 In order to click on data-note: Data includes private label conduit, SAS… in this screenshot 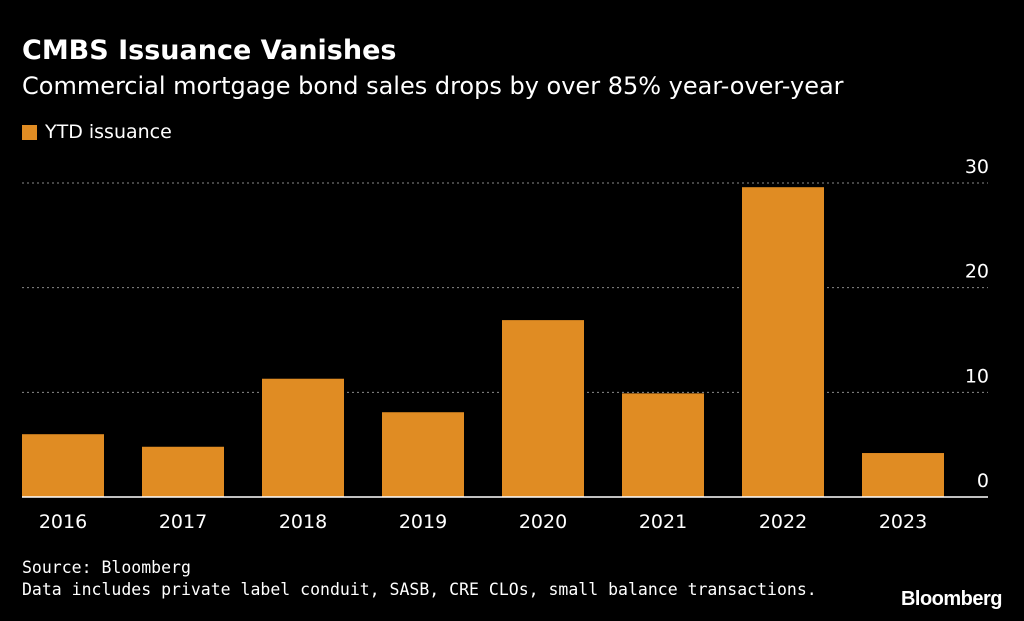, I will do `click(419, 589)`.